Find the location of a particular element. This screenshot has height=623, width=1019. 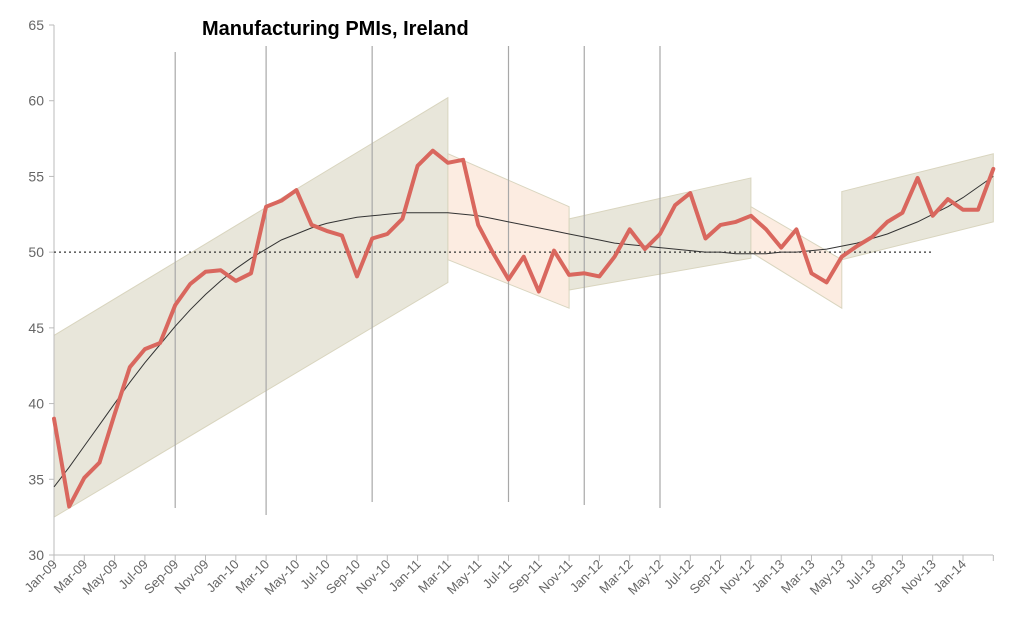

y-tick-label: 45 is located at coordinates (36, 328).